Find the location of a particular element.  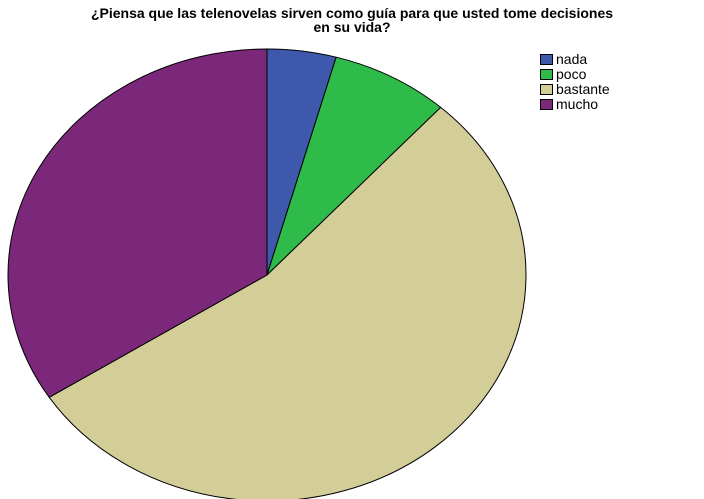

legend-swatch-mucho is located at coordinates (546, 104).